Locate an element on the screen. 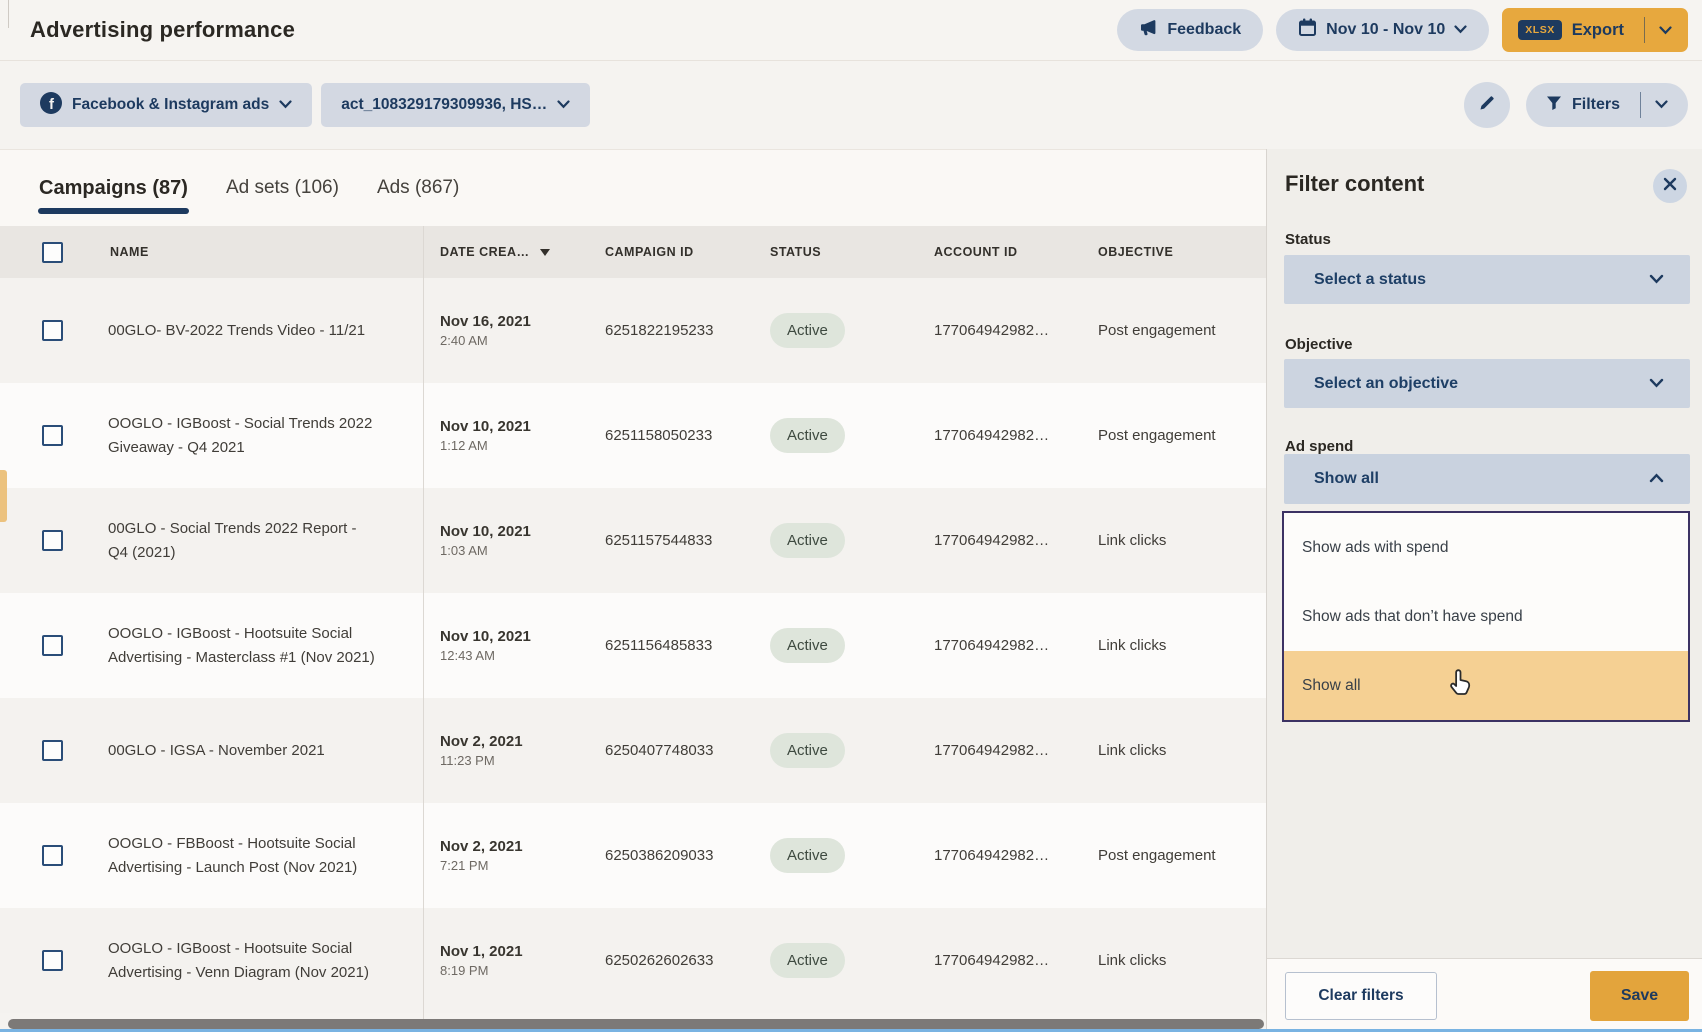 The width and height of the screenshot is (1702, 1032). col-header-name: NAME is located at coordinates (129, 252).